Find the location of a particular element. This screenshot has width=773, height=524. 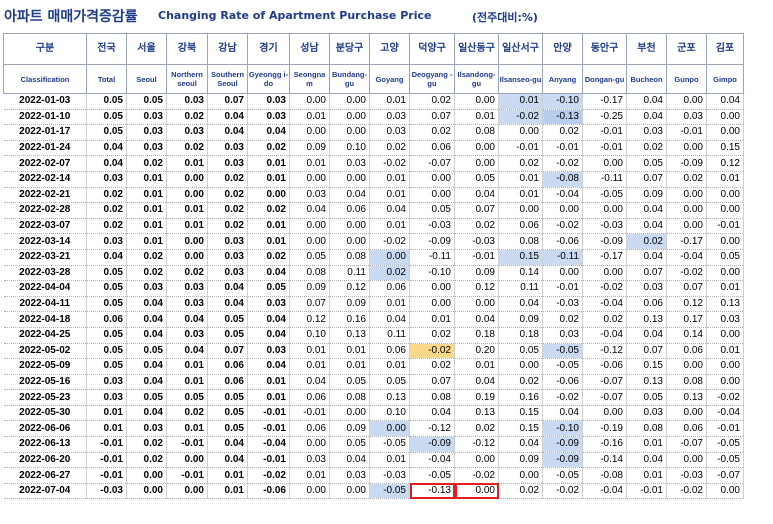

column-header-en: Gyeongg i-do is located at coordinates (268, 79).